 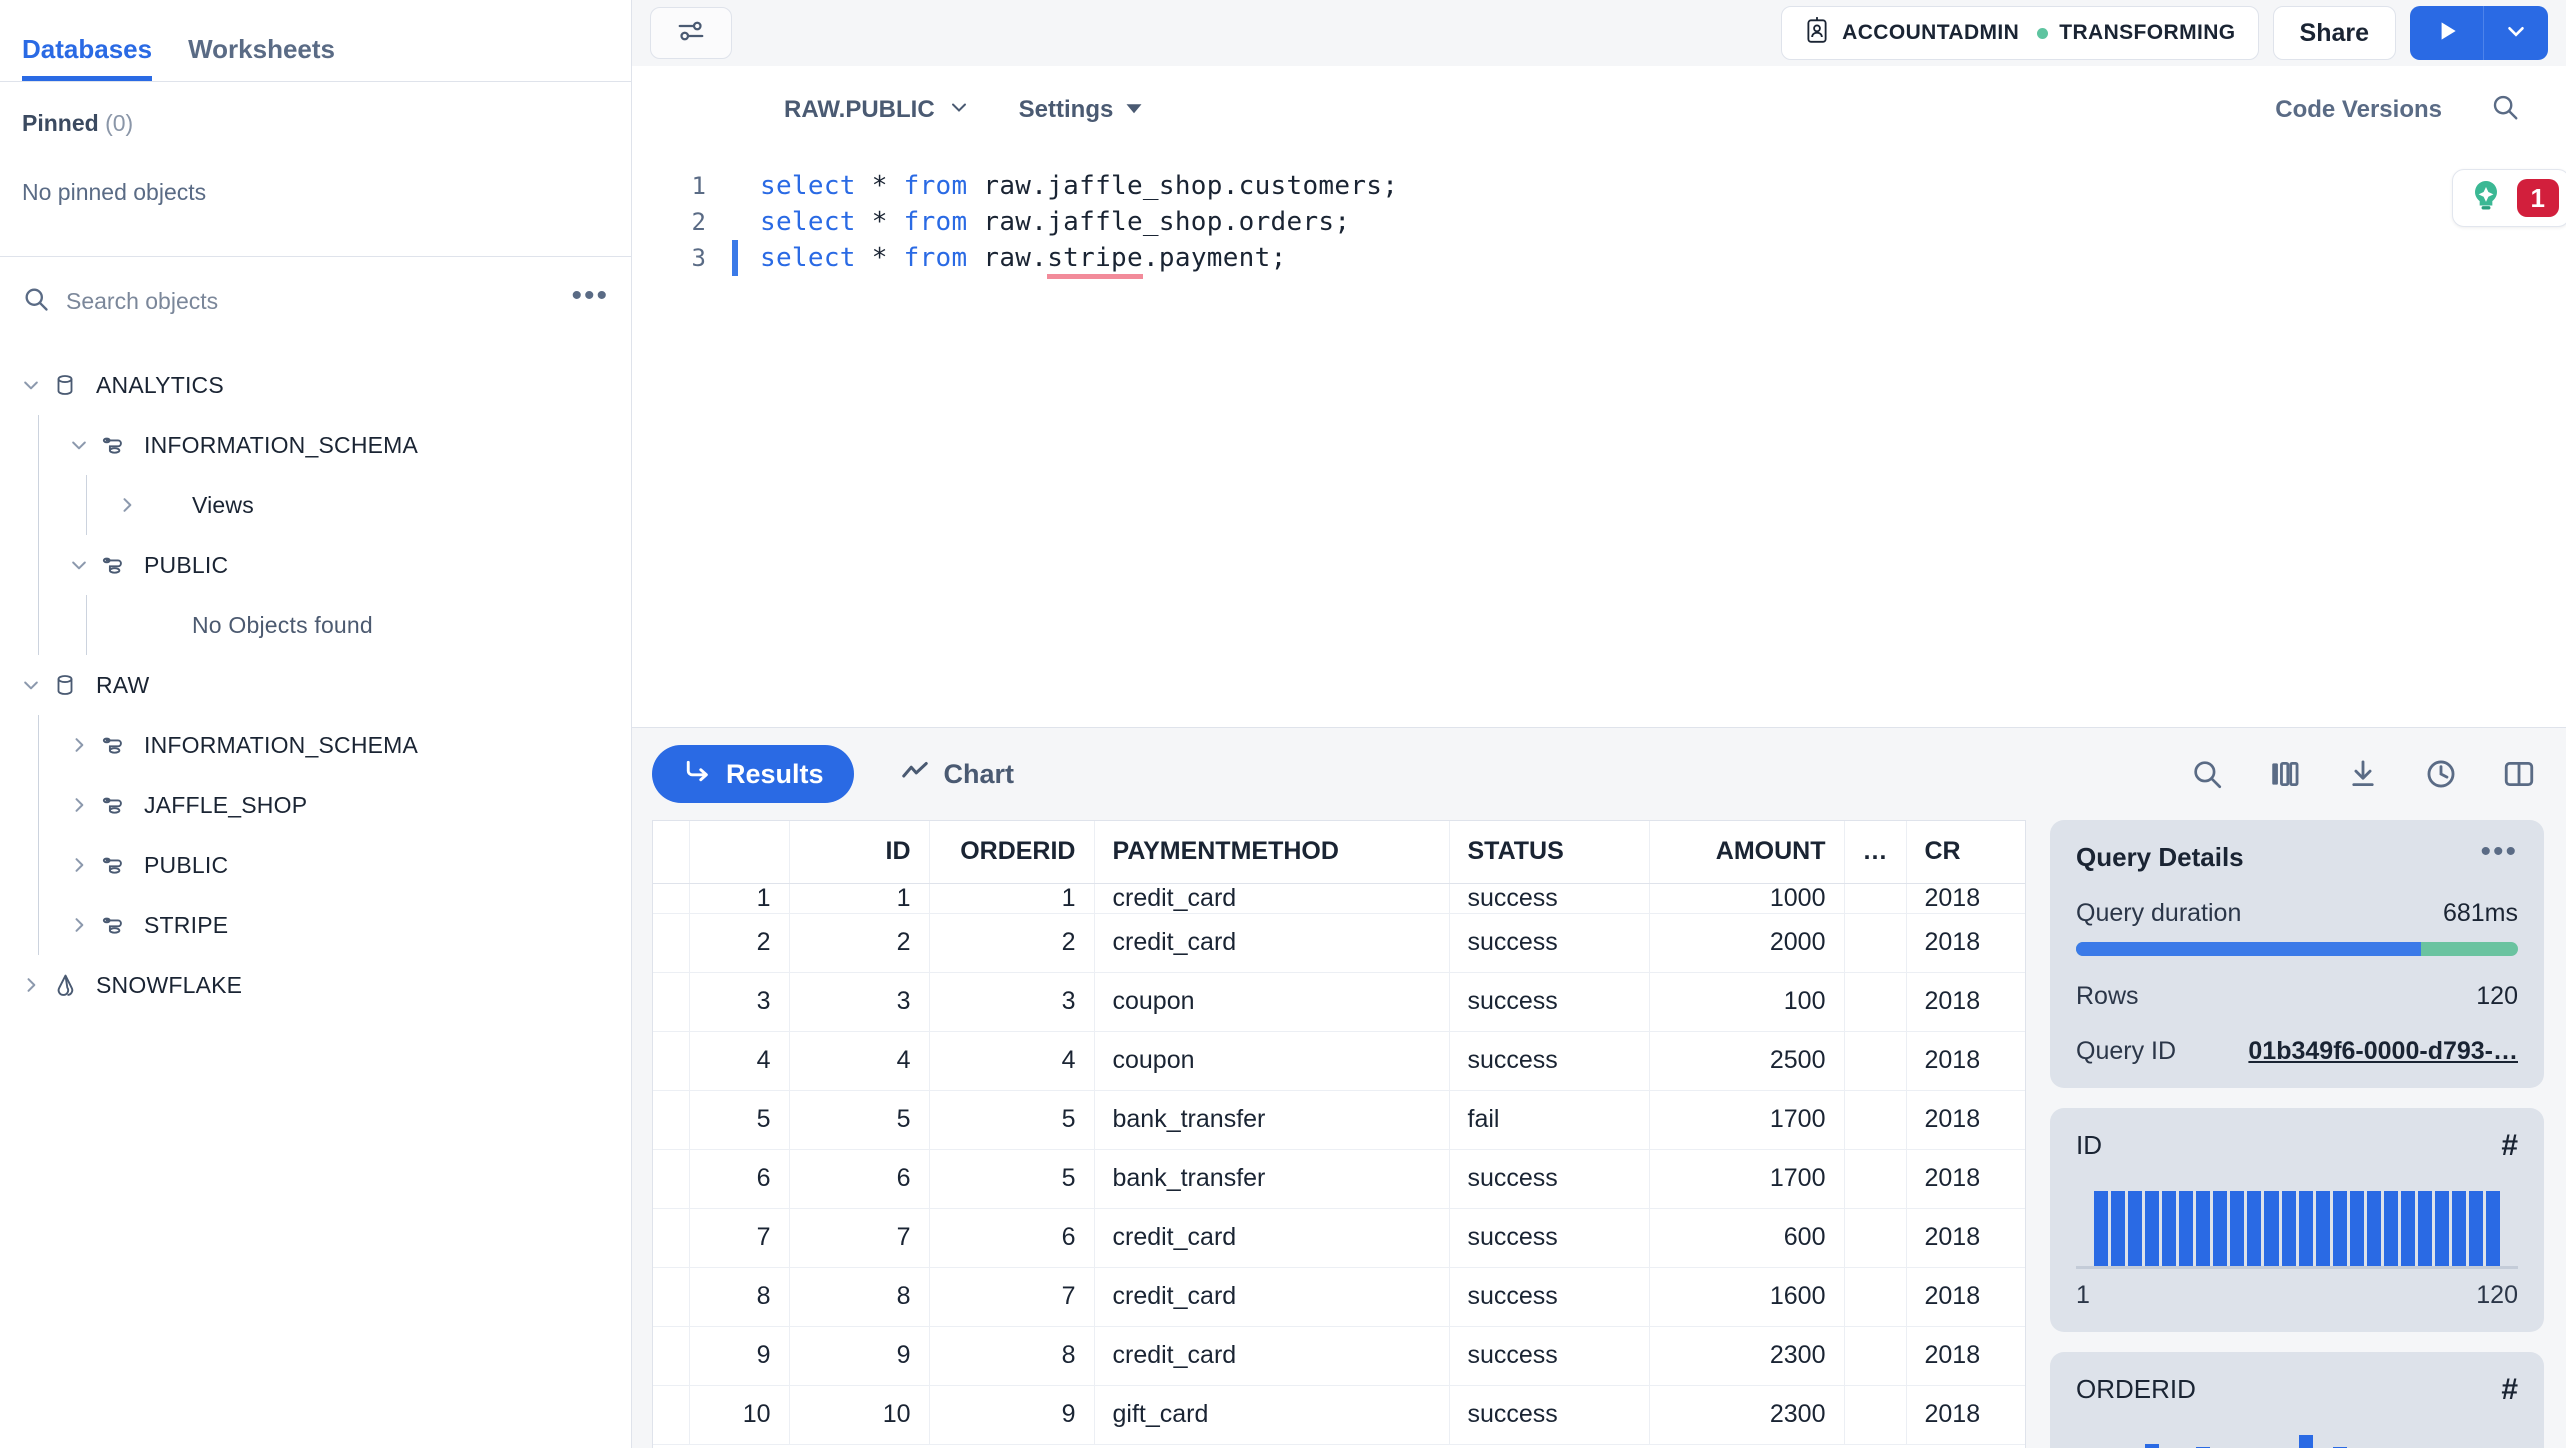 I want to click on tab-databases: Databases, so click(x=87, y=58).